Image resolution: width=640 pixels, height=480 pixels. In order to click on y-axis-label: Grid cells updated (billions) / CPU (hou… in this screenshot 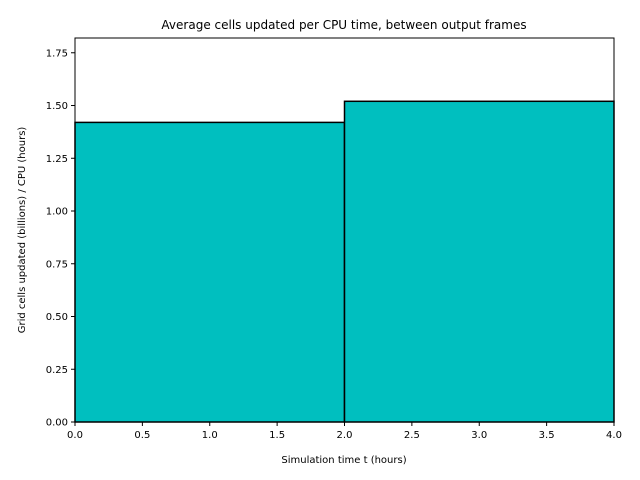, I will do `click(22, 230)`.